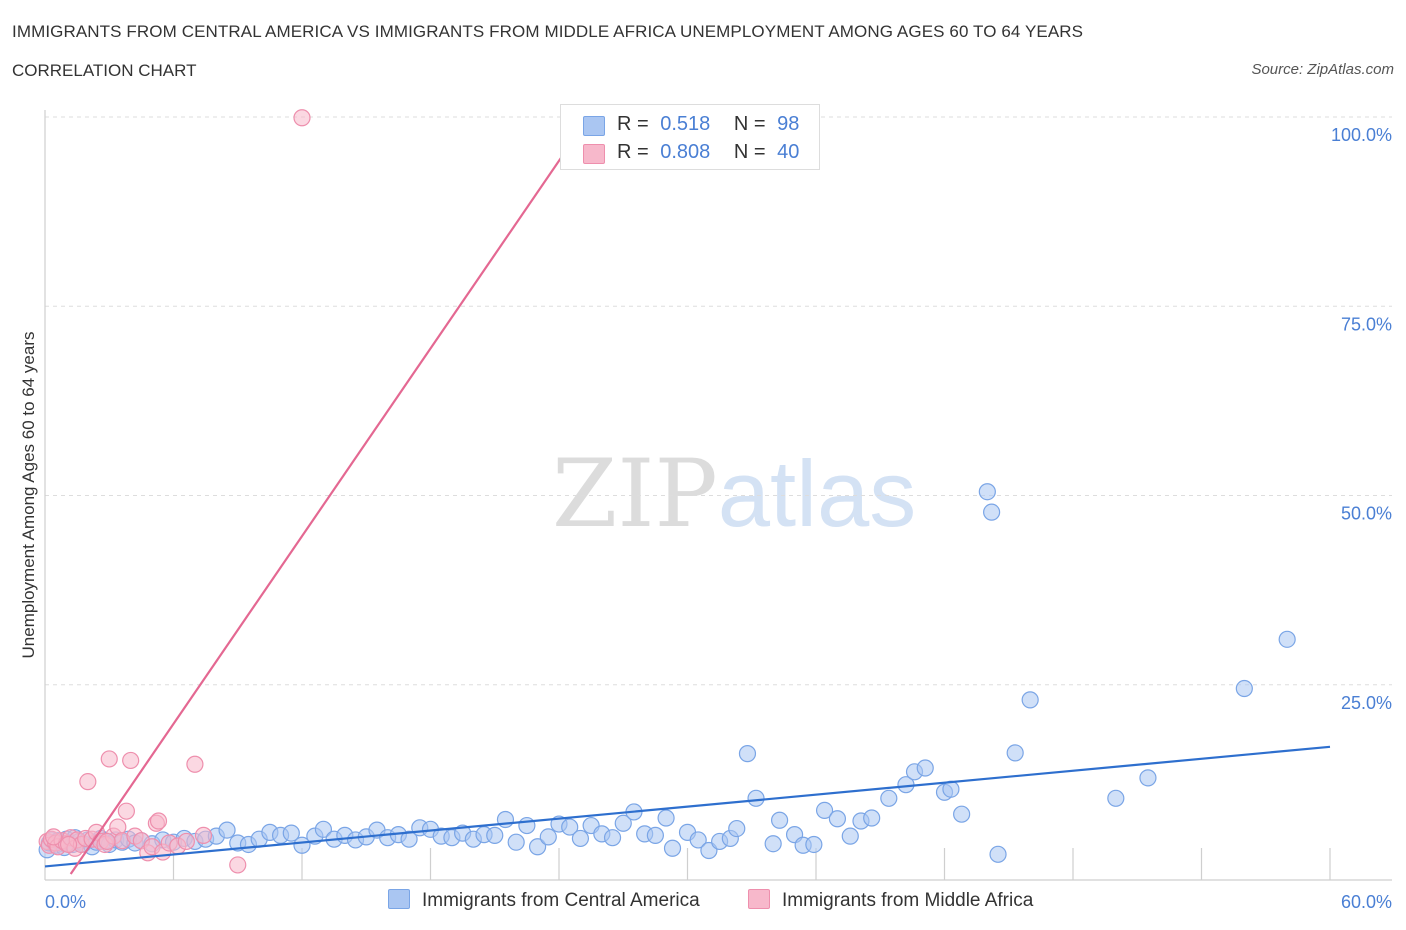 The height and width of the screenshot is (930, 1406). I want to click on legend-r-value: 0.518, so click(685, 124).